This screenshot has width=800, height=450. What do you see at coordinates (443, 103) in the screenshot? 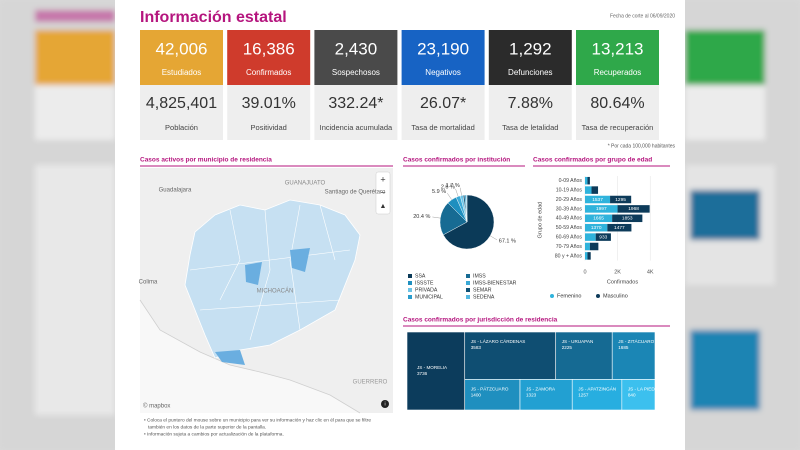
I see `kpi-value: 26.07*` at bounding box center [443, 103].